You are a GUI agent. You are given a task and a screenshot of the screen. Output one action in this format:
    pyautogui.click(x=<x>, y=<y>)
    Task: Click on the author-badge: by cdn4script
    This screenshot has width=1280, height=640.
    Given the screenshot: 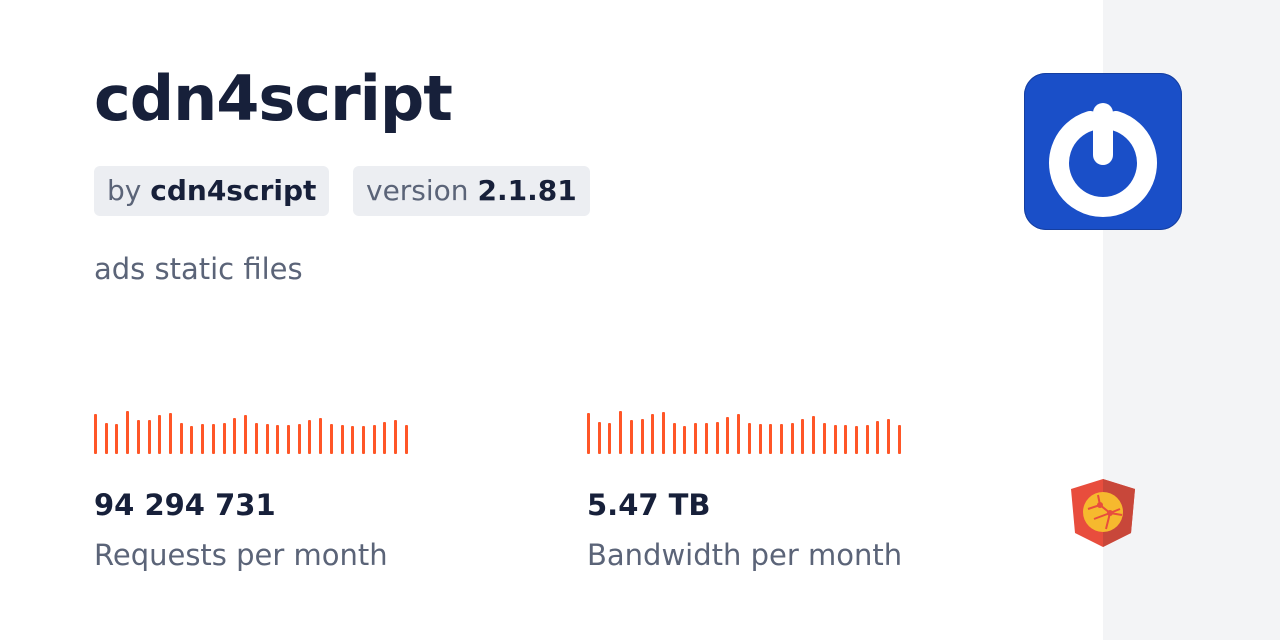 What is the action you would take?
    pyautogui.click(x=212, y=191)
    